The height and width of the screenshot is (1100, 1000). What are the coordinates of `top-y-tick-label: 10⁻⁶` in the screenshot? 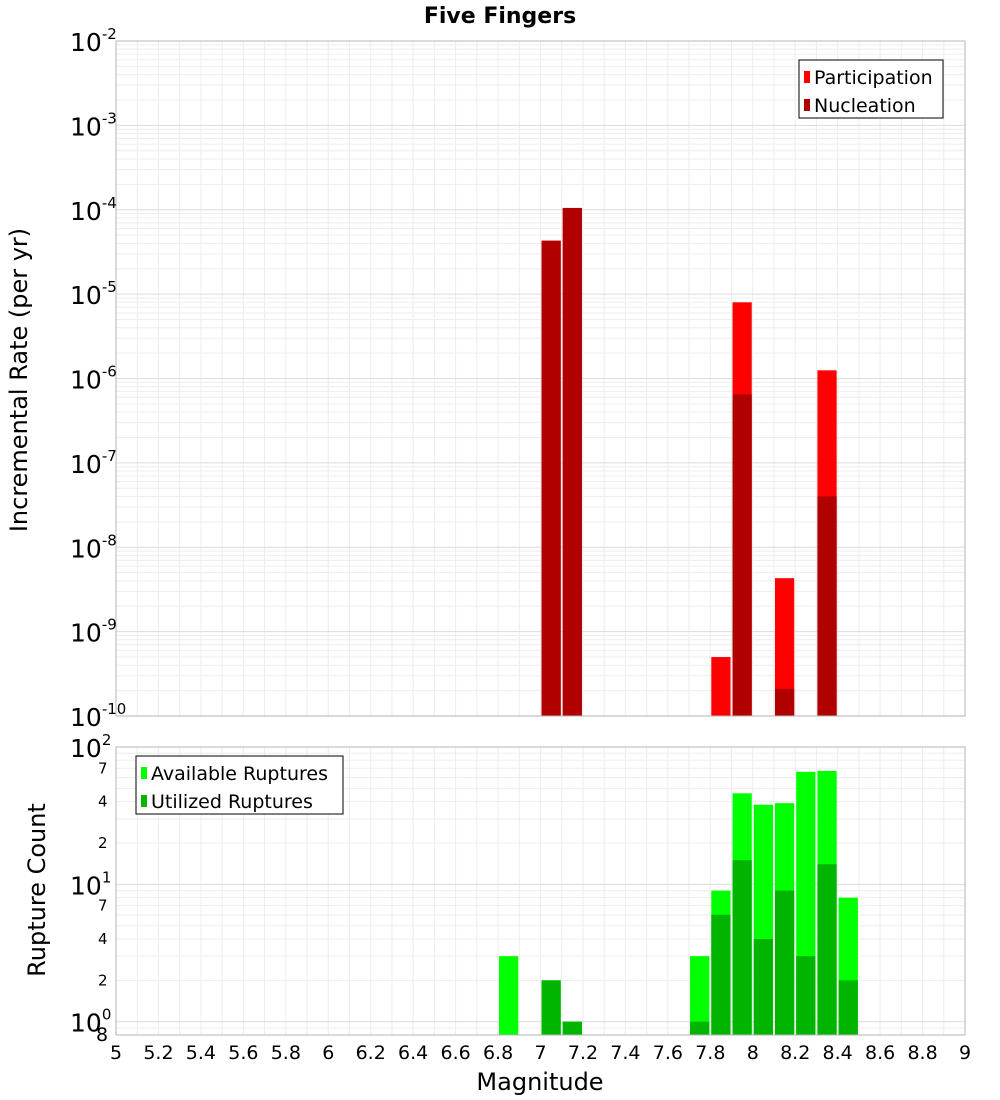 It's located at (93, 379).